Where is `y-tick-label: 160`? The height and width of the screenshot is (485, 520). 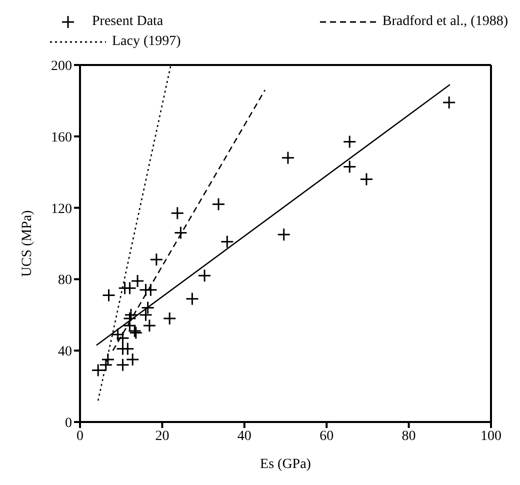
y-tick-label: 160 is located at coordinates (61, 138).